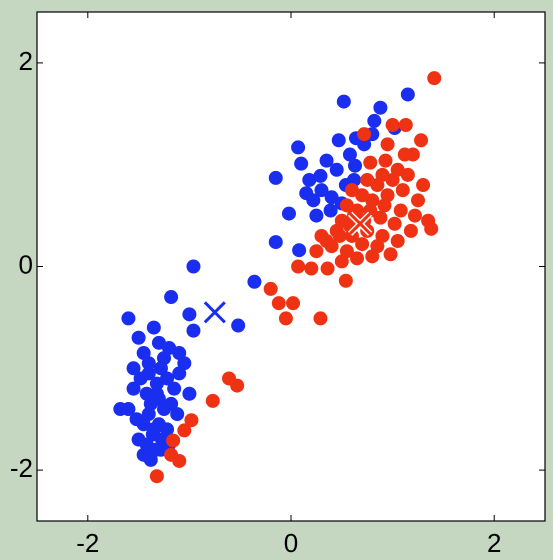 The height and width of the screenshot is (560, 553). I want to click on y-tick-label: 0, so click(26, 264).